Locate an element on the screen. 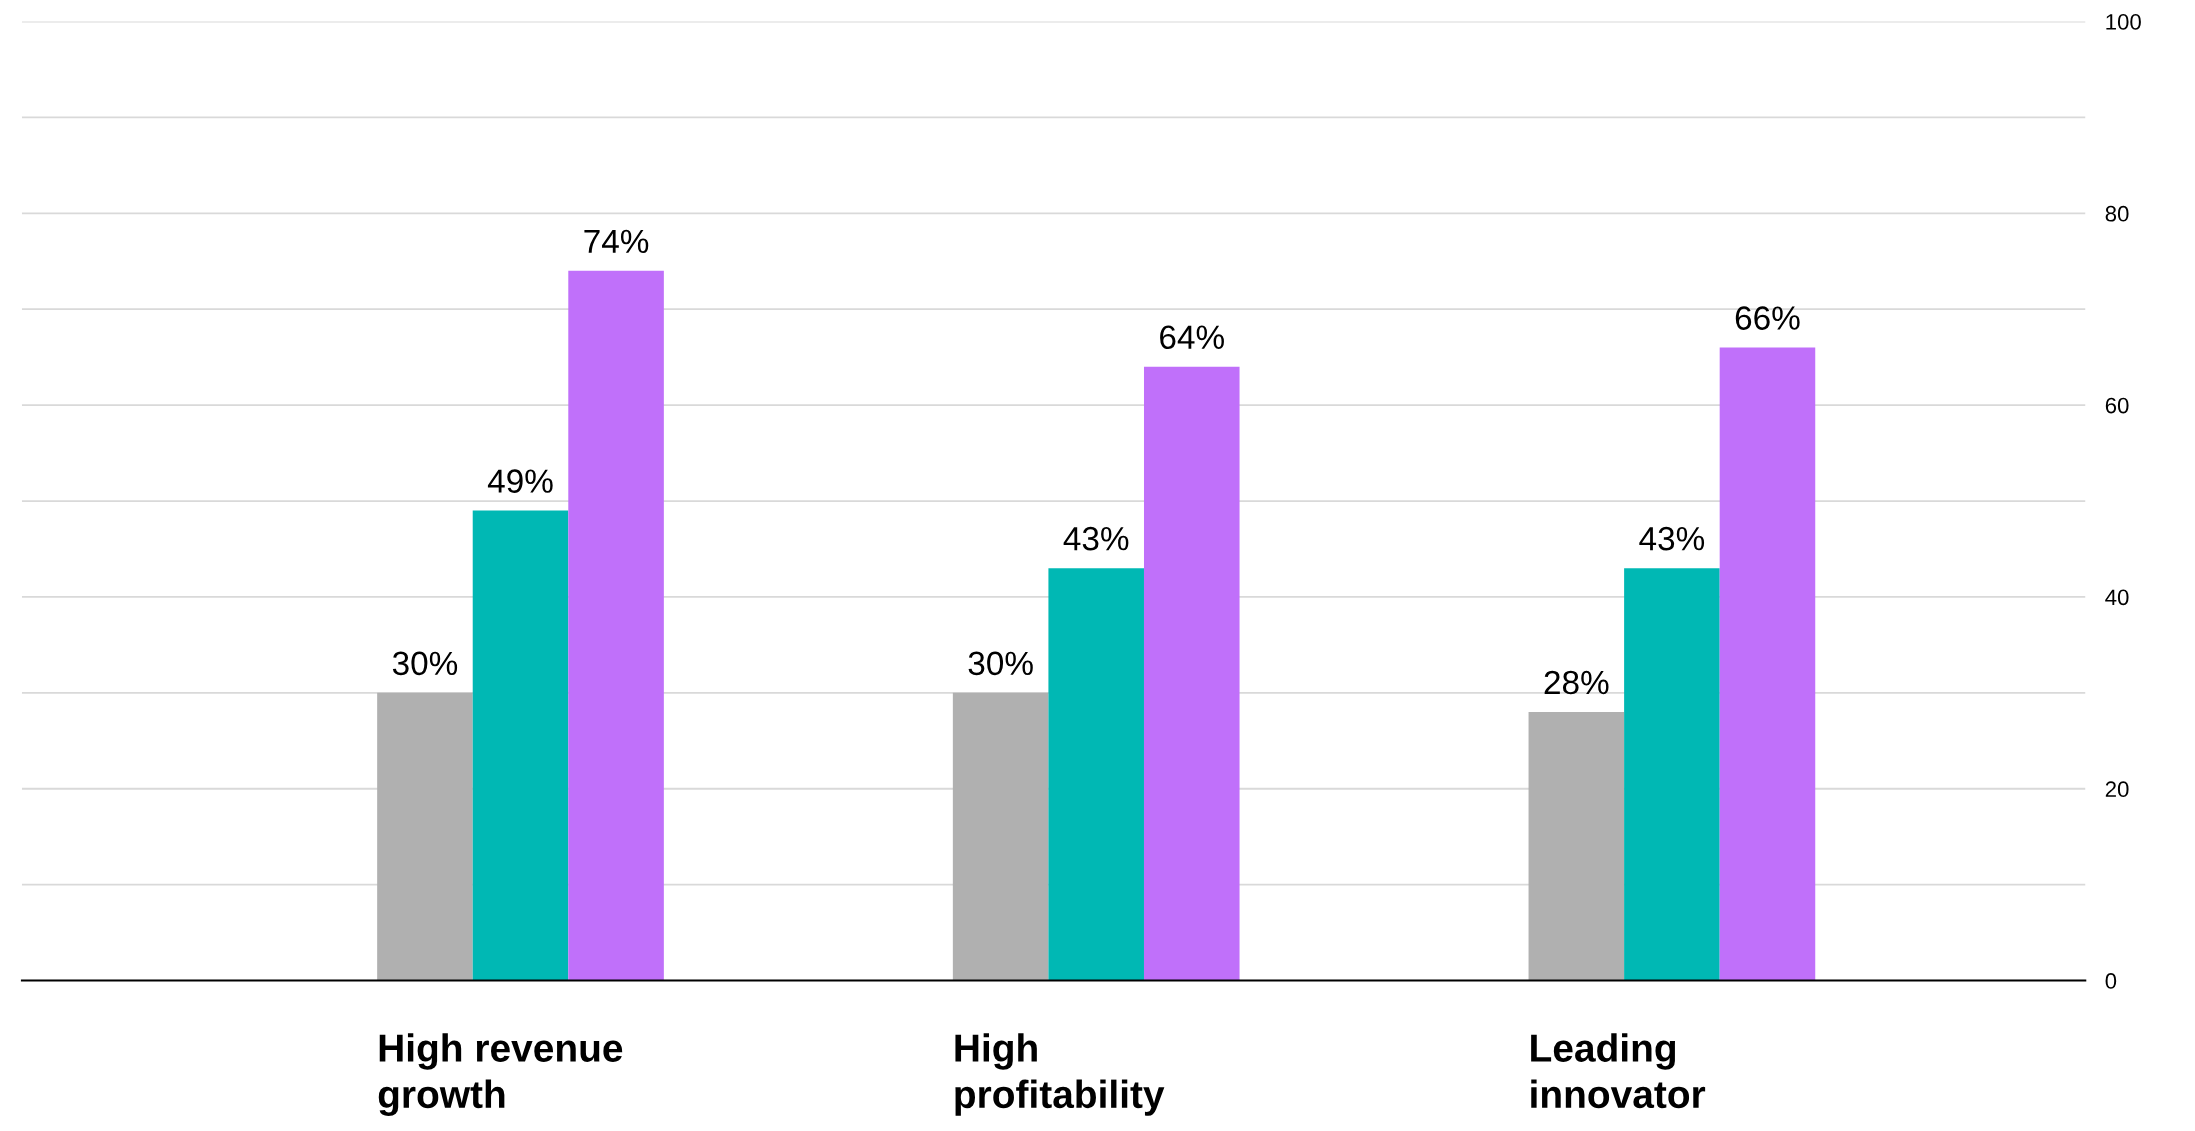 The image size is (2195, 1131). data-label: 66% is located at coordinates (1767, 318).